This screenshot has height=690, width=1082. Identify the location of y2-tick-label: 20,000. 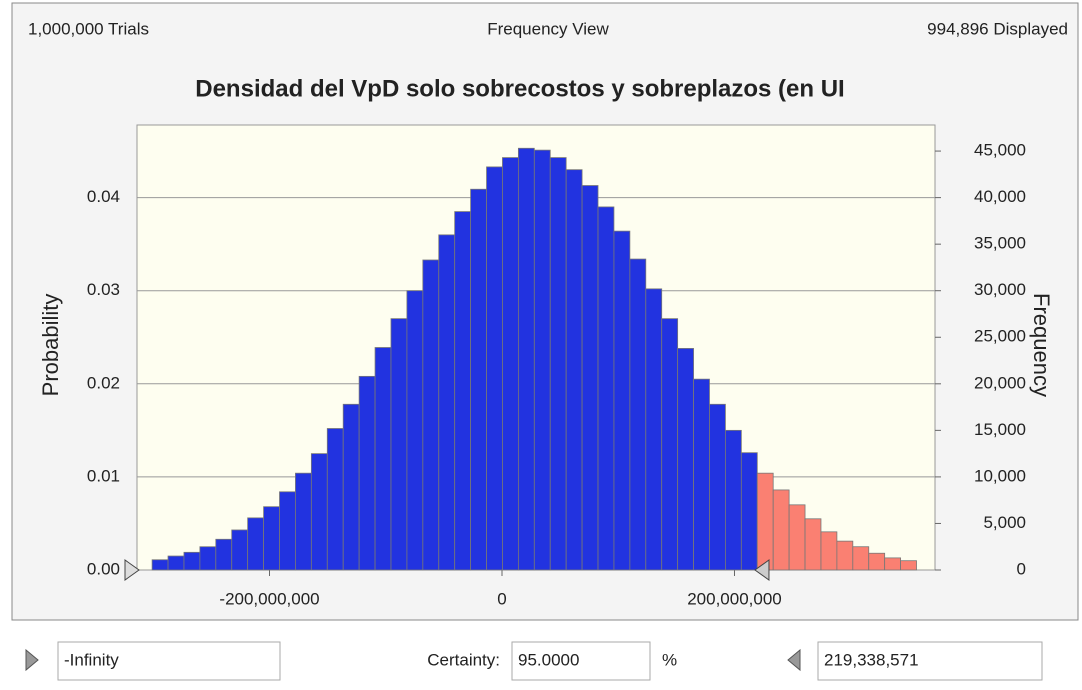
(1000, 382).